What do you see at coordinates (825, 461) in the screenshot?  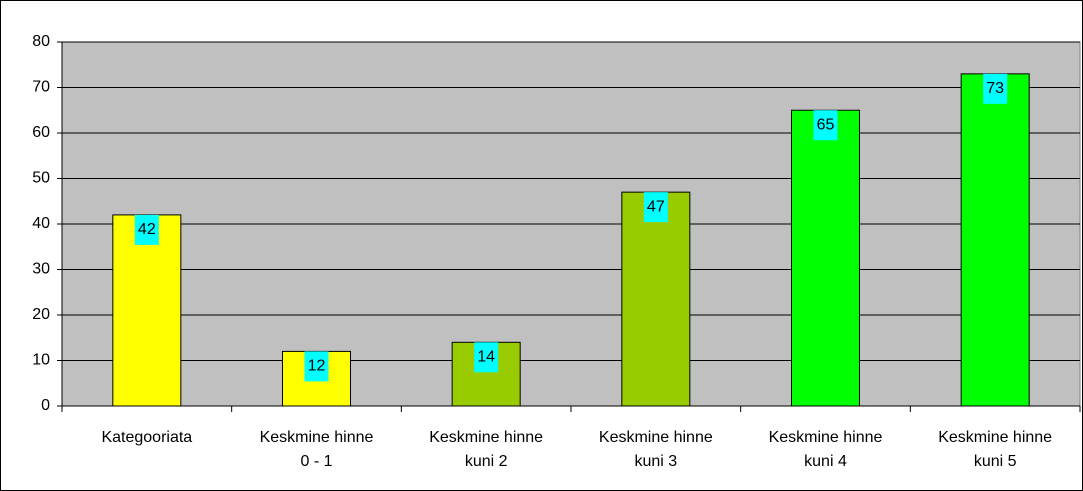 I see `x-tick-label: kuni 4` at bounding box center [825, 461].